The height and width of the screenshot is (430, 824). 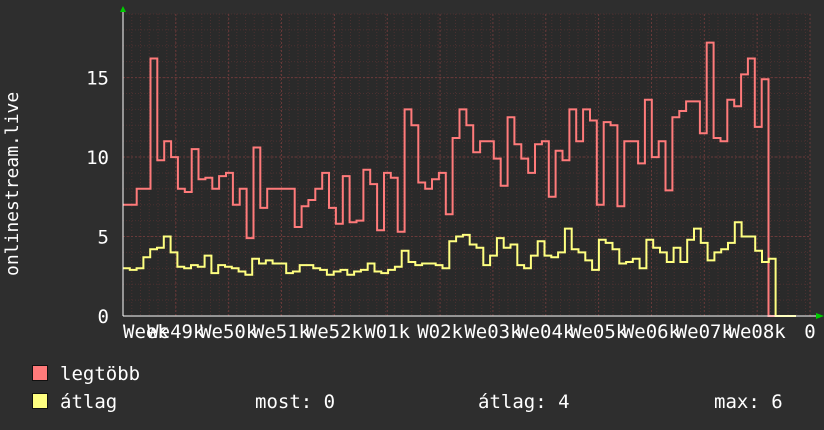 What do you see at coordinates (809, 332) in the screenshot?
I see `x-tick-label: 0` at bounding box center [809, 332].